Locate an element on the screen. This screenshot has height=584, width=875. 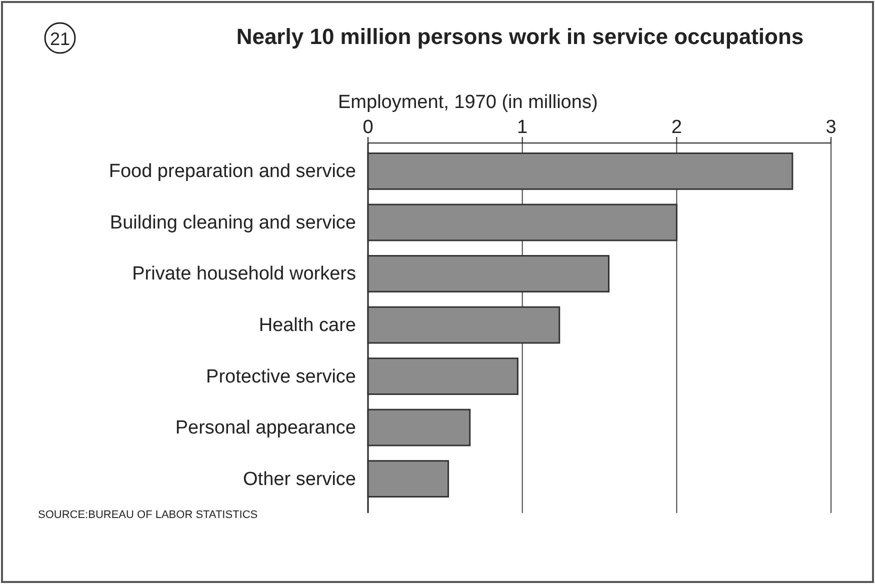
x-tick-label: 1 is located at coordinates (522, 127).